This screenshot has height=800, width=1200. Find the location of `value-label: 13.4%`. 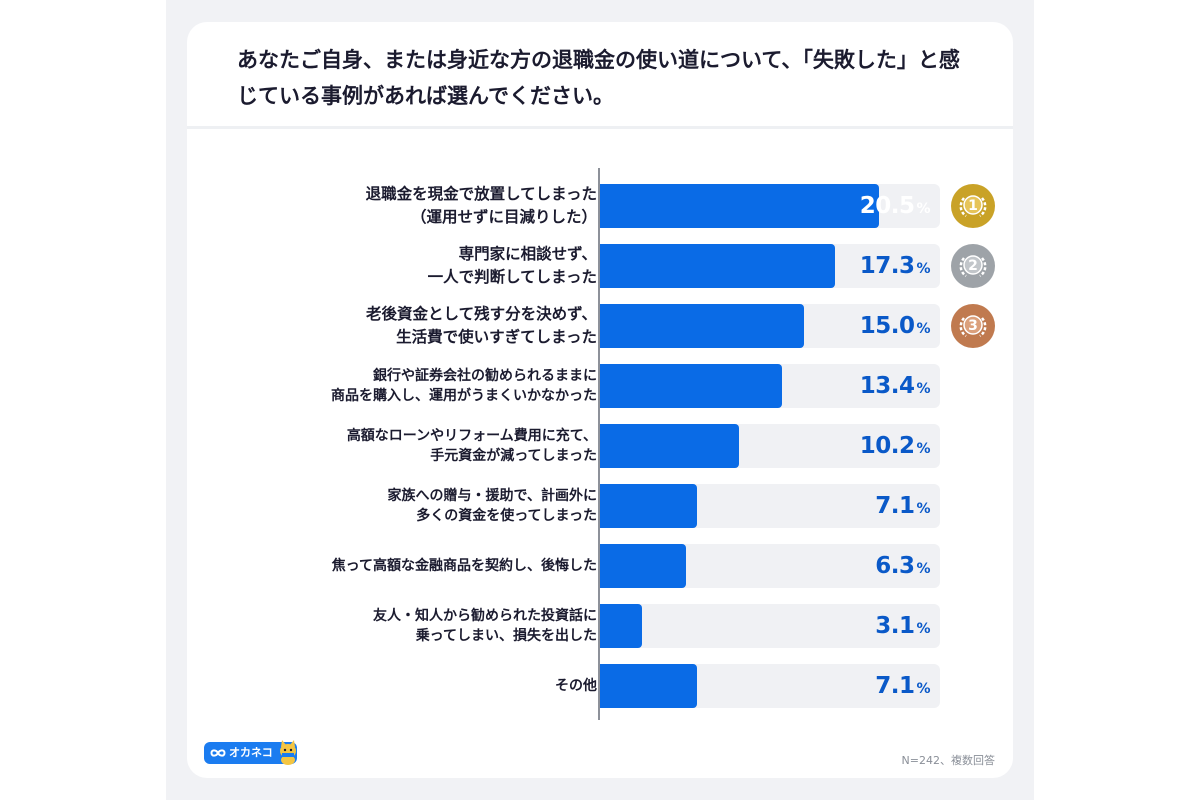

value-label: 13.4% is located at coordinates (895, 386).